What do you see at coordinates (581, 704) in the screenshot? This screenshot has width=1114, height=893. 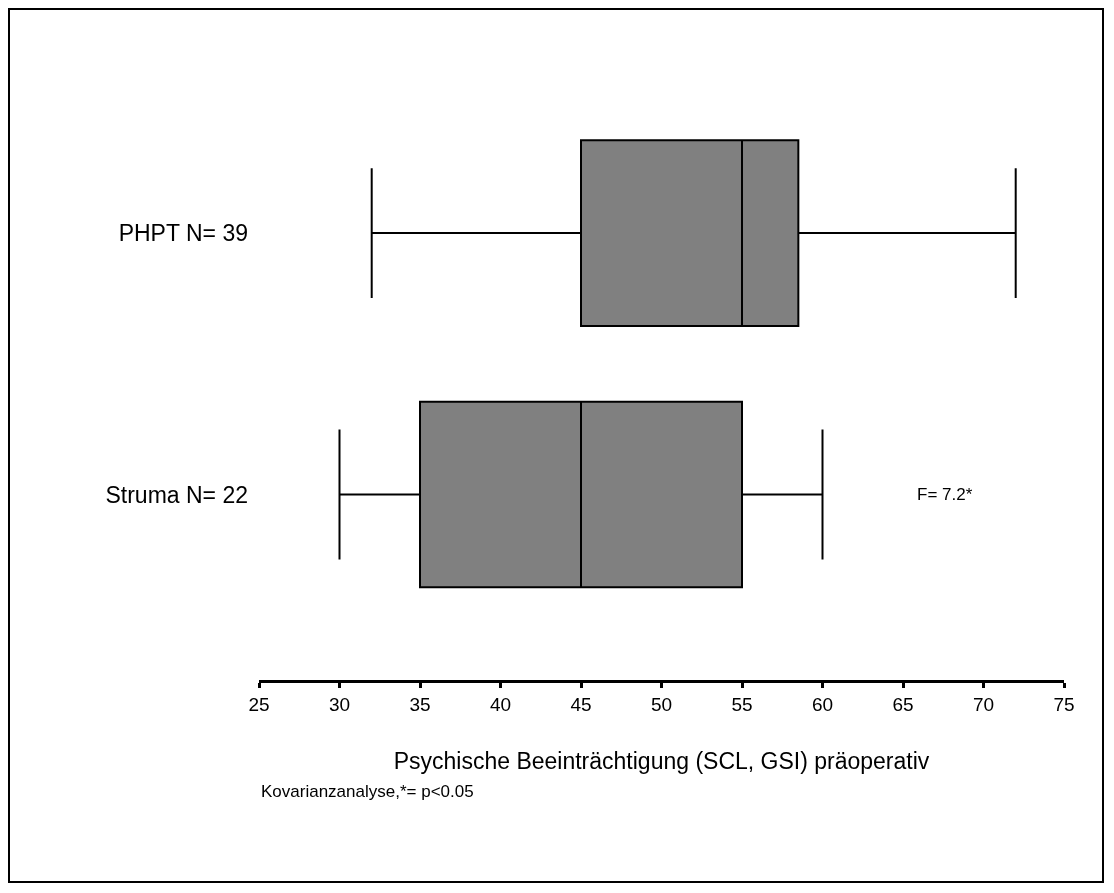 I see `x-tick-label: 45` at bounding box center [581, 704].